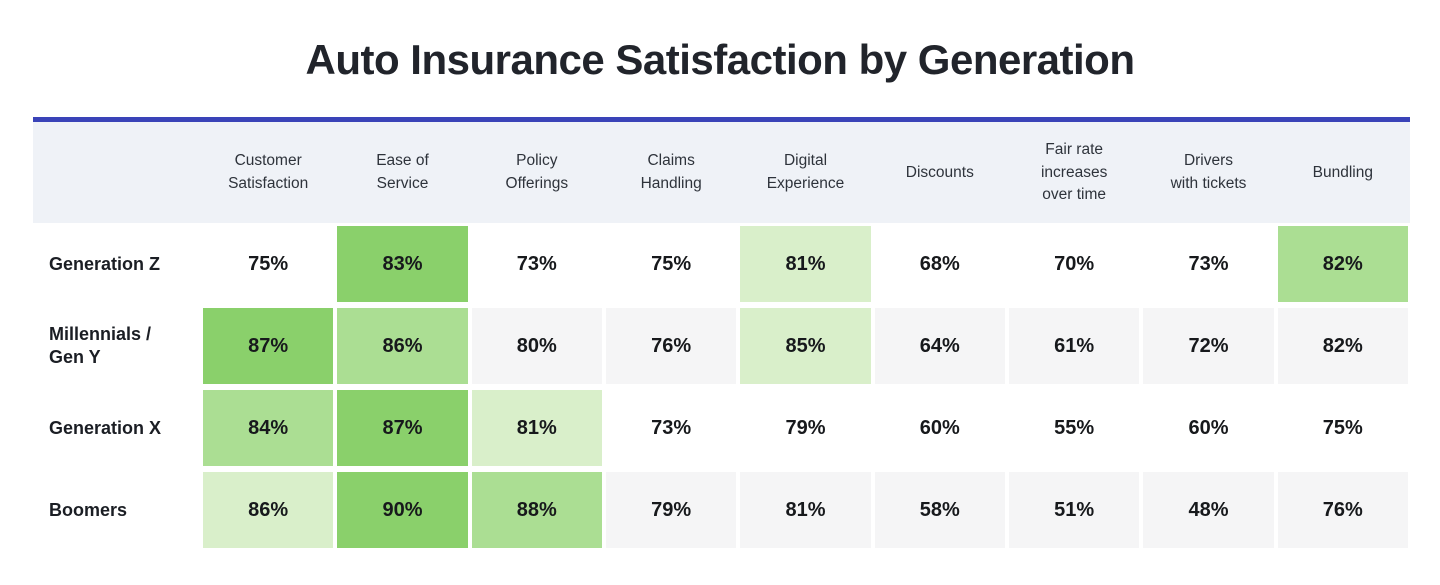  What do you see at coordinates (940, 346) in the screenshot?
I see `value-cell: 64%` at bounding box center [940, 346].